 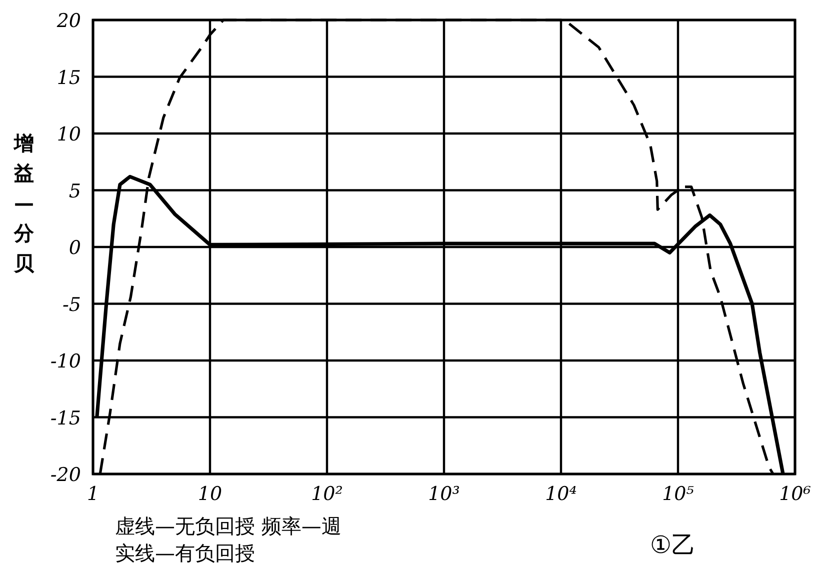 What do you see at coordinates (74, 248) in the screenshot?
I see `y-tick-label: 0` at bounding box center [74, 248].